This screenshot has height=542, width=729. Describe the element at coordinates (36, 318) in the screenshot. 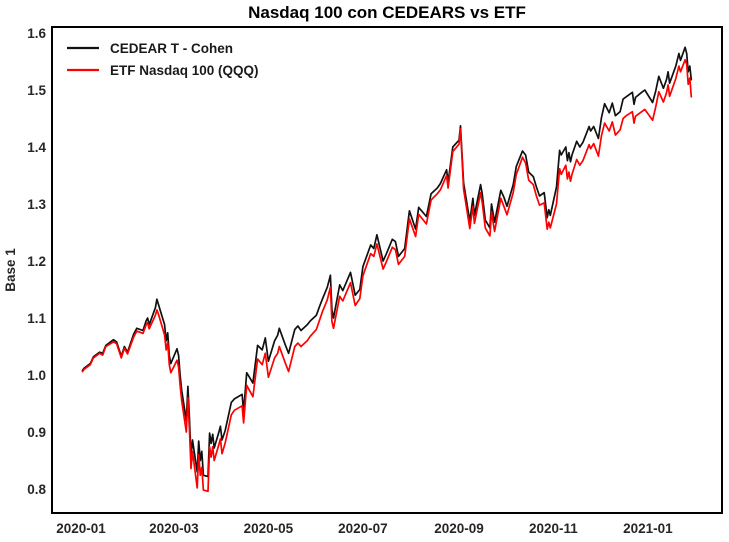

I see `y-tick-label: 1.1` at that location.